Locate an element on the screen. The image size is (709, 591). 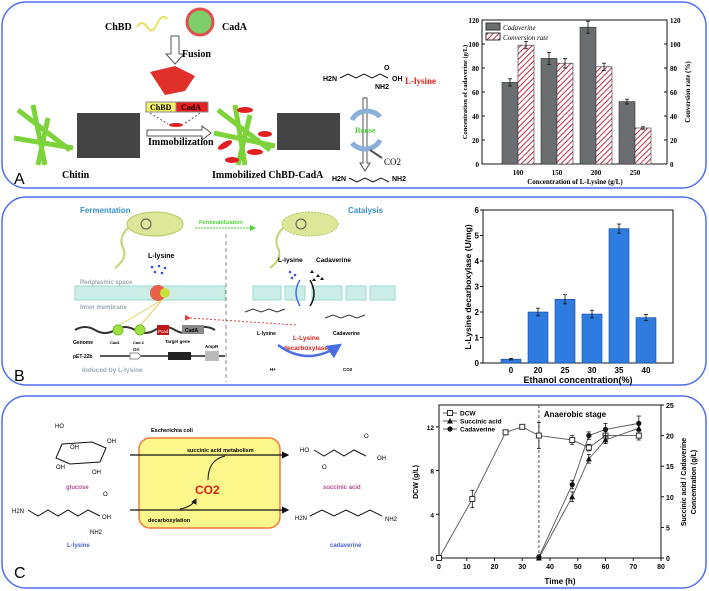
y2-tick-label: 100 is located at coordinates (675, 45).